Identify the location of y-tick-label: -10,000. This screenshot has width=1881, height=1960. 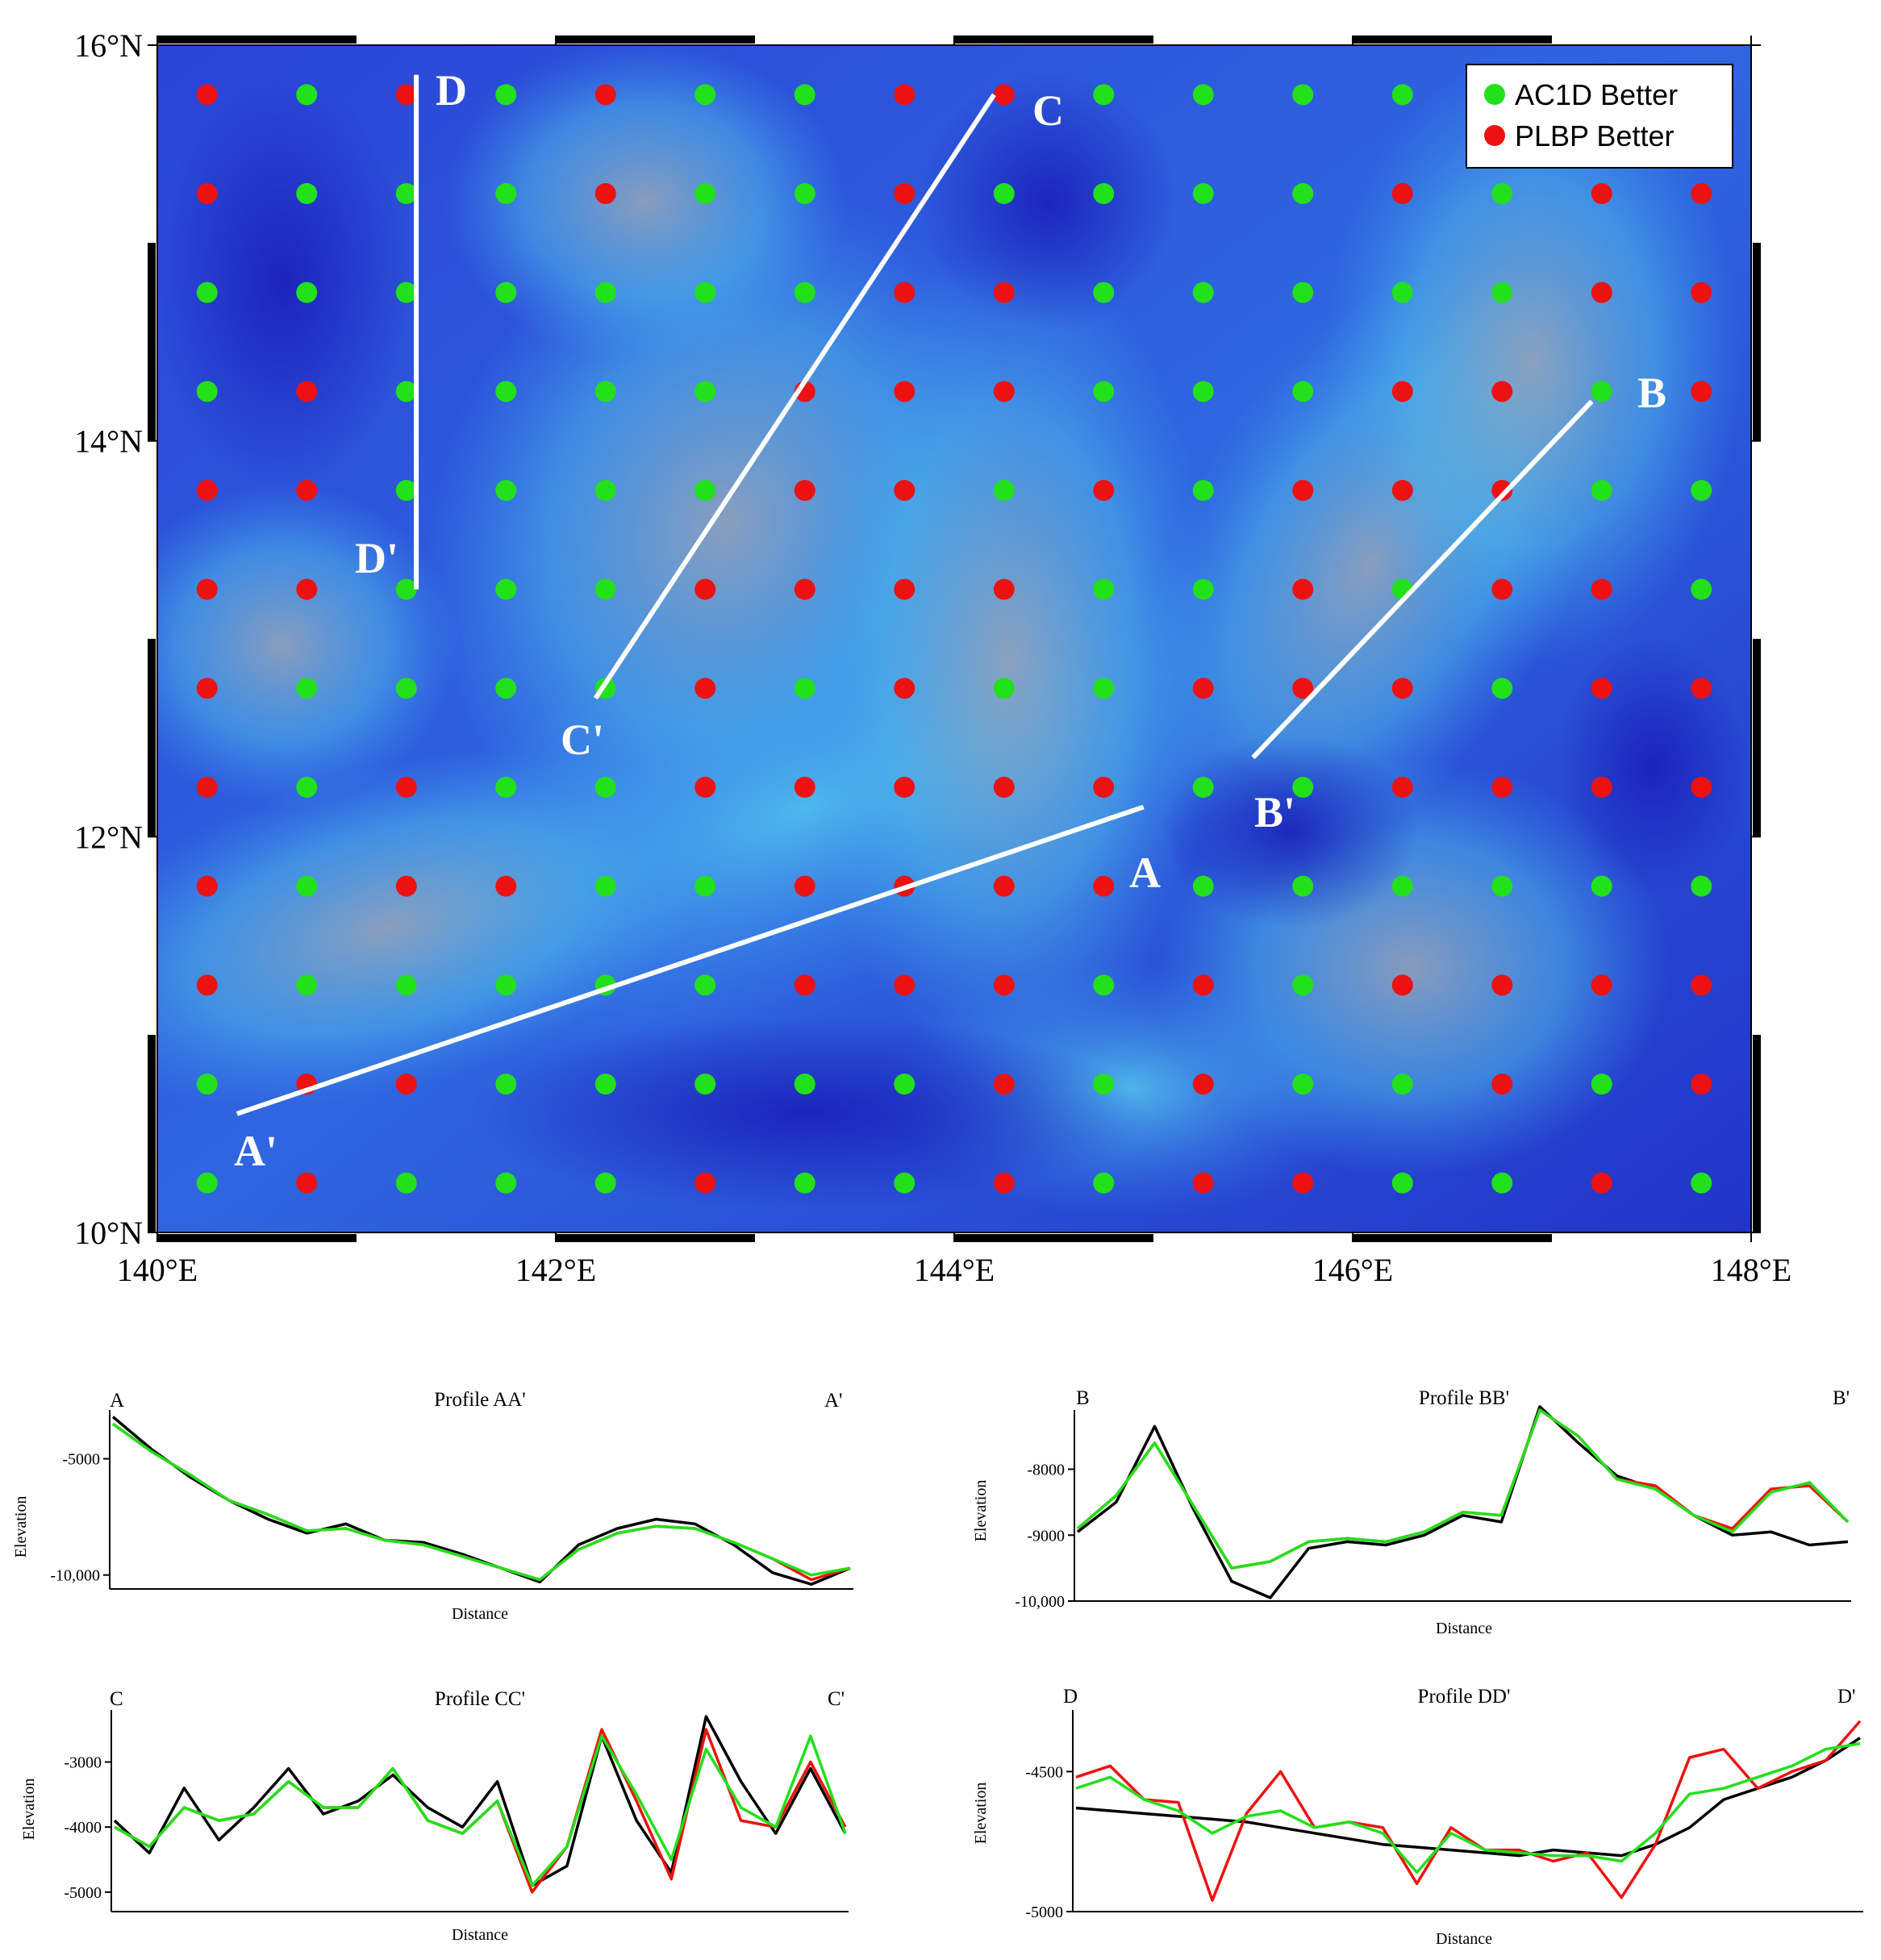
(1040, 1602).